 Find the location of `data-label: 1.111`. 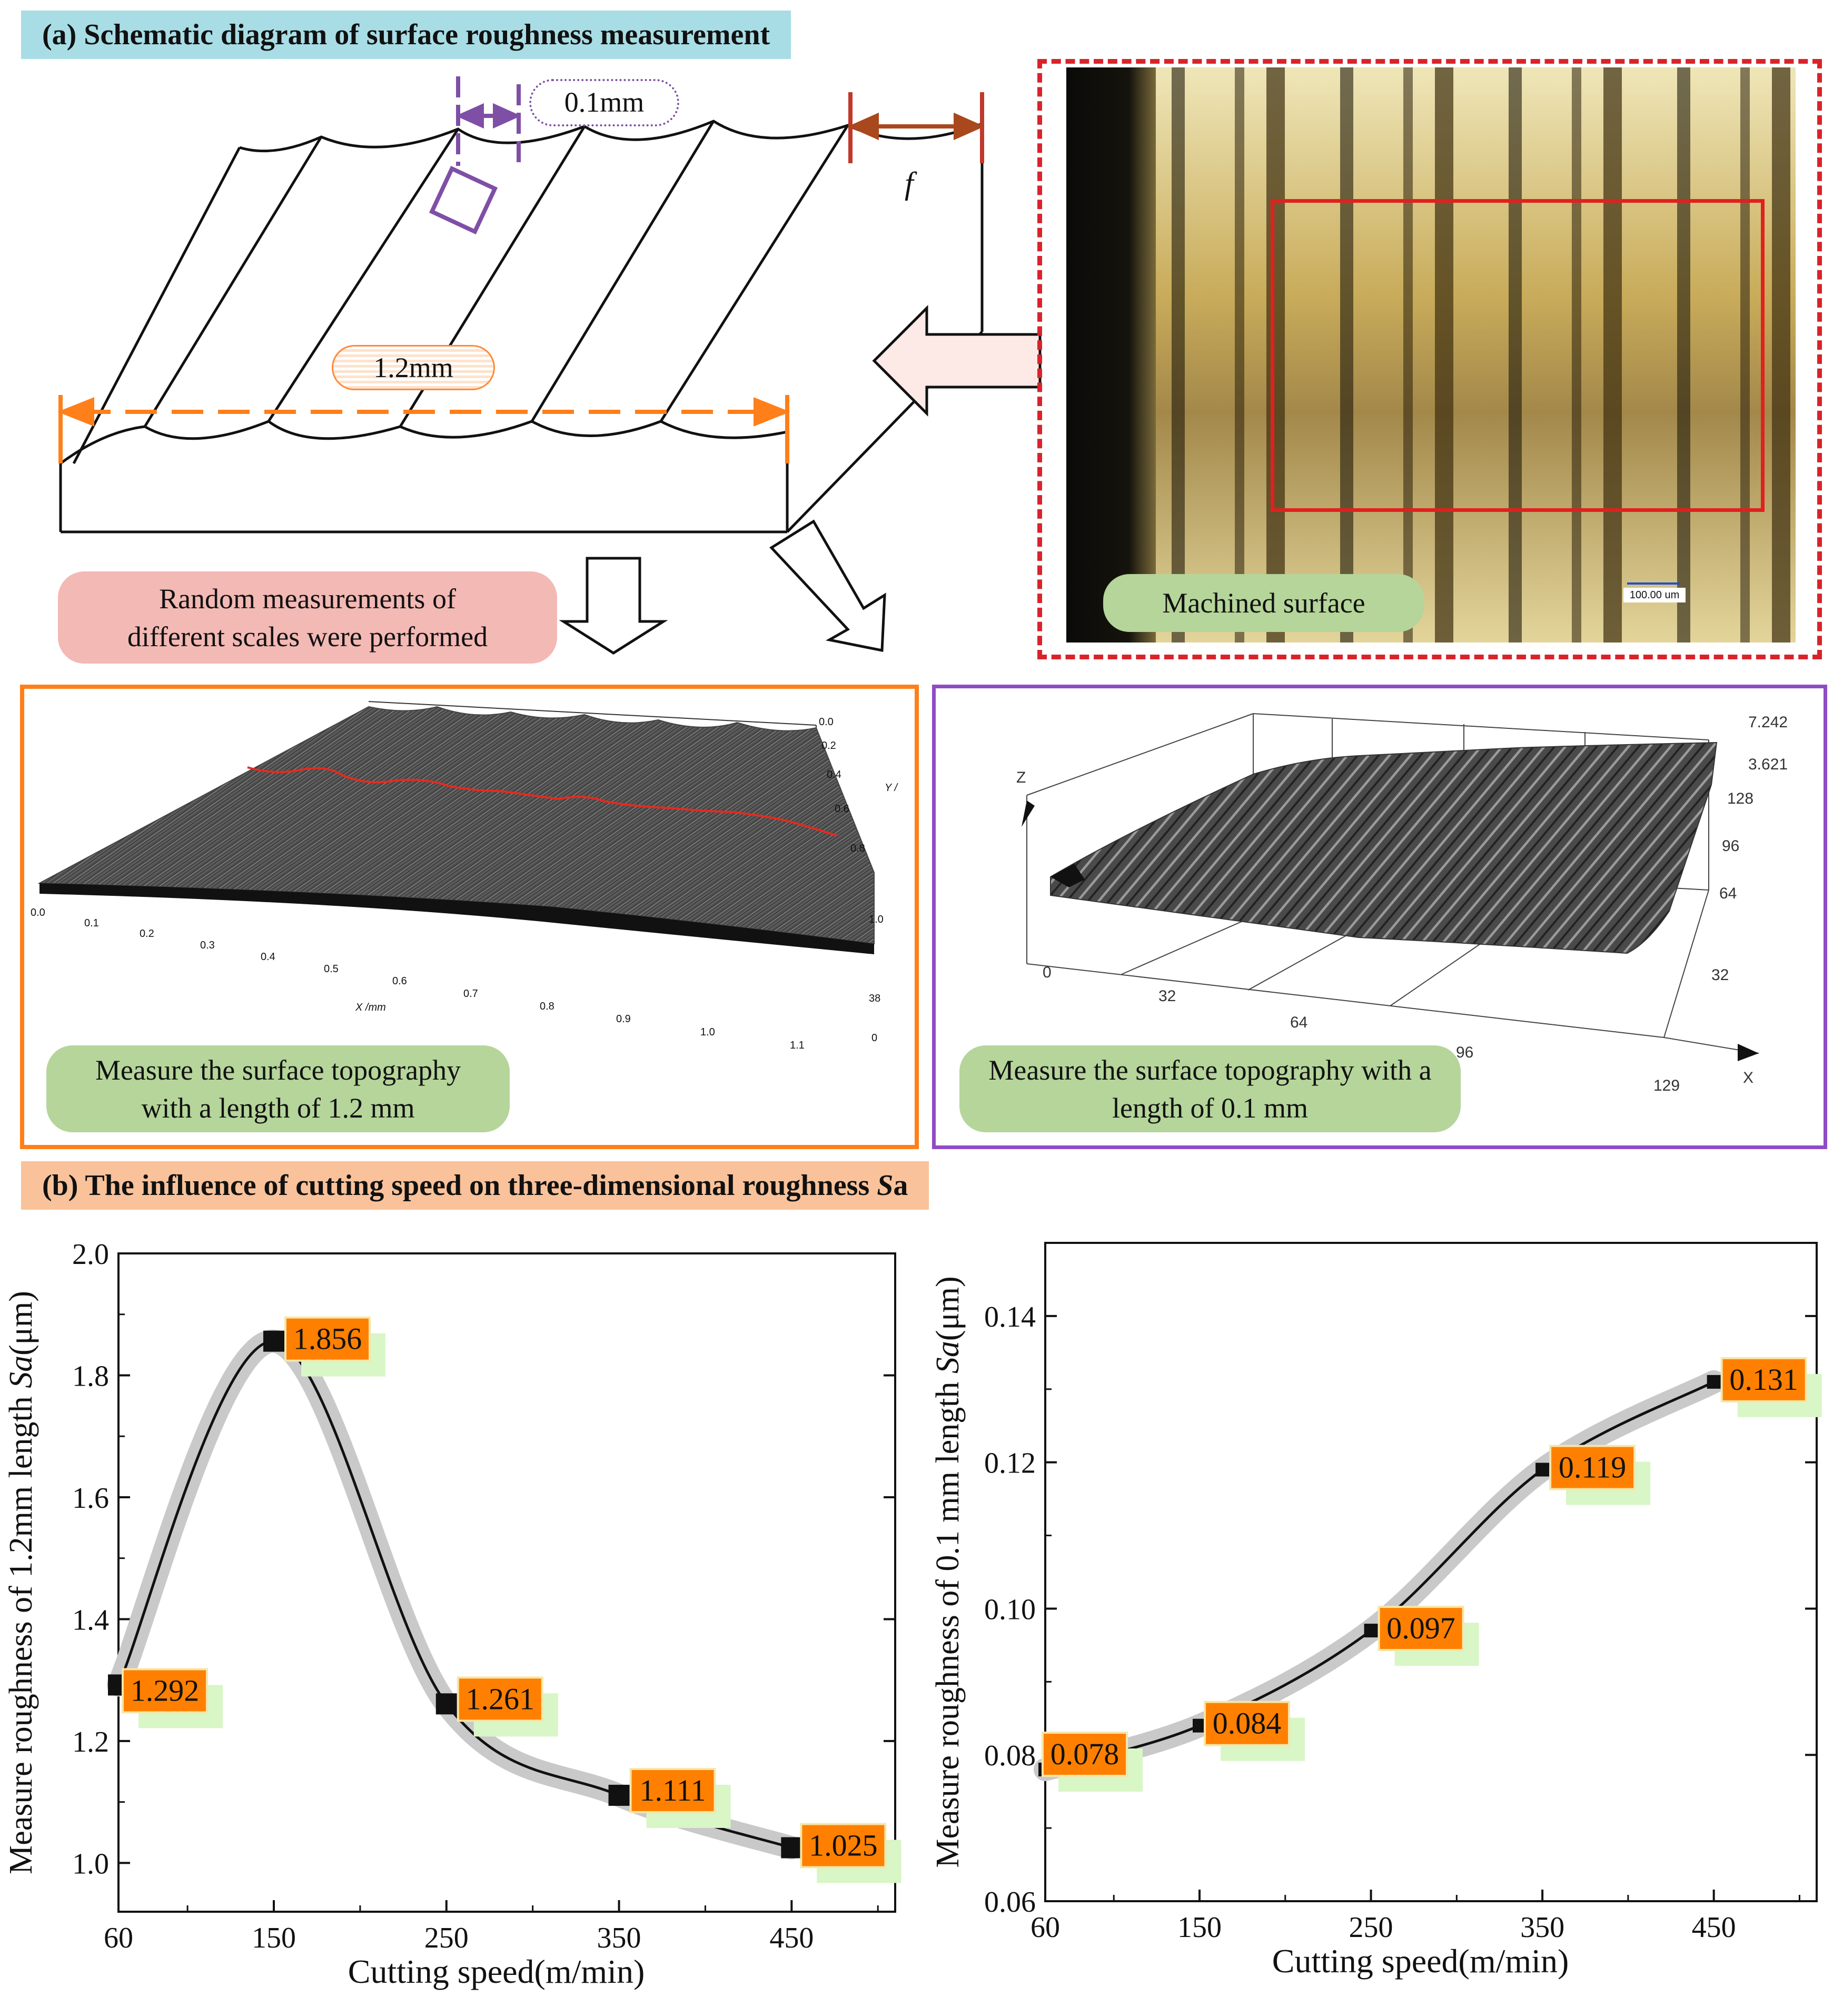

data-label: 1.111 is located at coordinates (672, 1790).